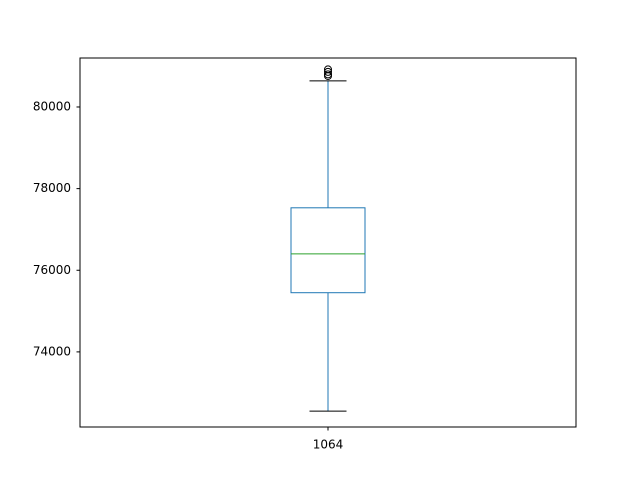 Image resolution: width=640 pixels, height=480 pixels. I want to click on x-axis-ticks: 1064, so click(328, 439).